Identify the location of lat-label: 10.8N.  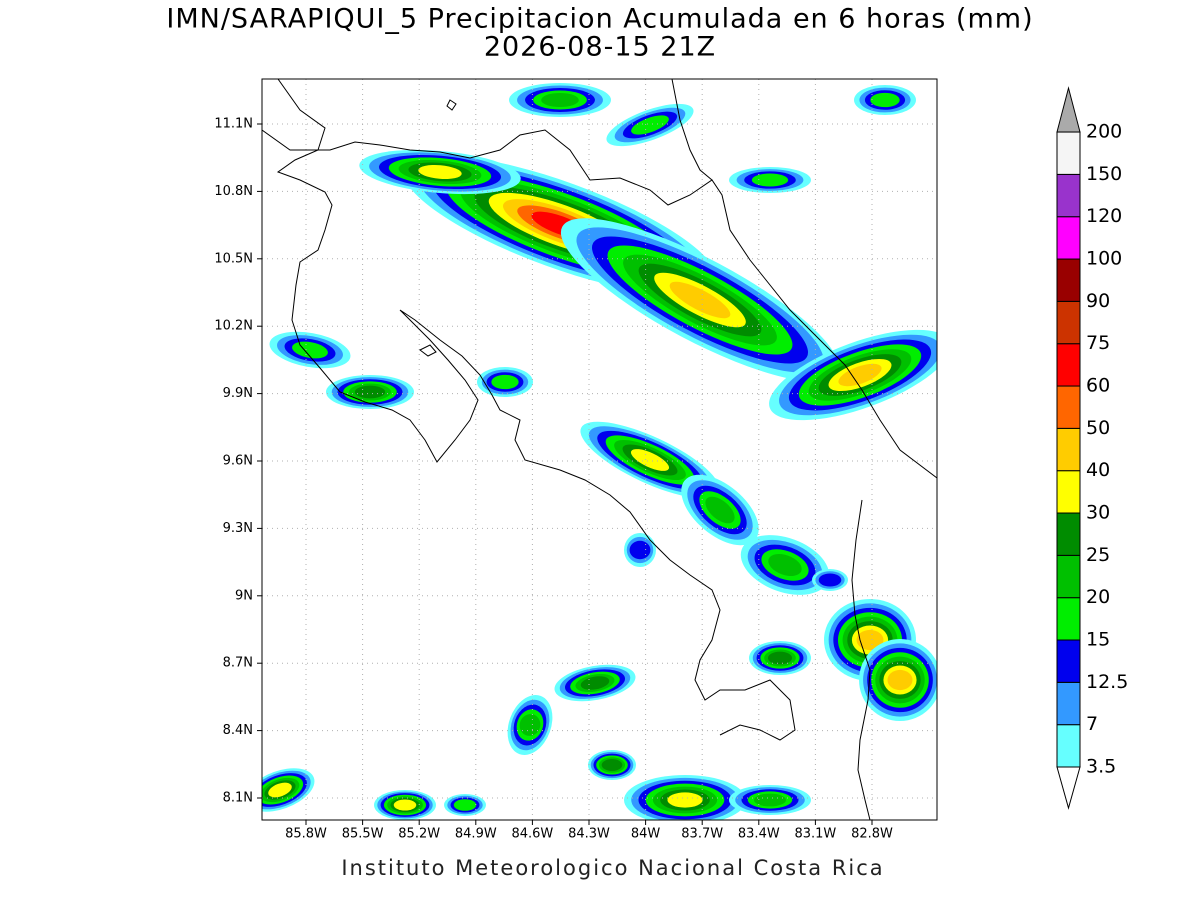
(233, 191).